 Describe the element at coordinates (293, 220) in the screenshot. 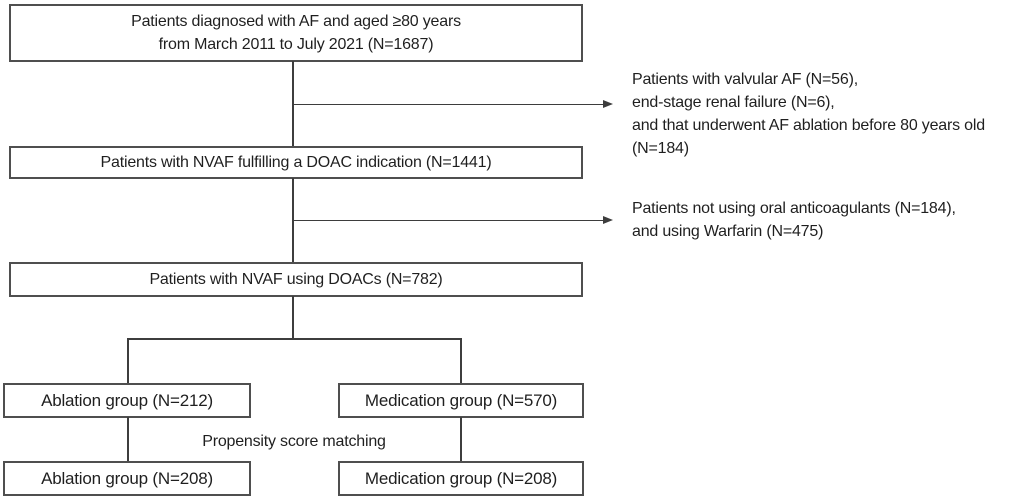

I see `connector-nvaf-to-doacs` at that location.